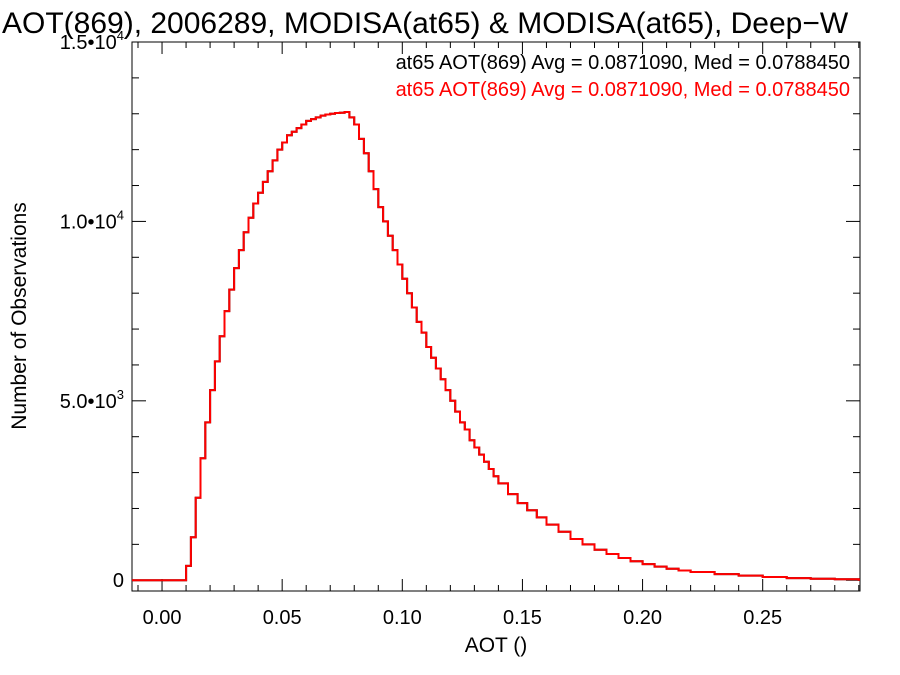 This screenshot has width=900, height=675. Describe the element at coordinates (282, 618) in the screenshot. I see `x-tick-label: 0.05` at that location.